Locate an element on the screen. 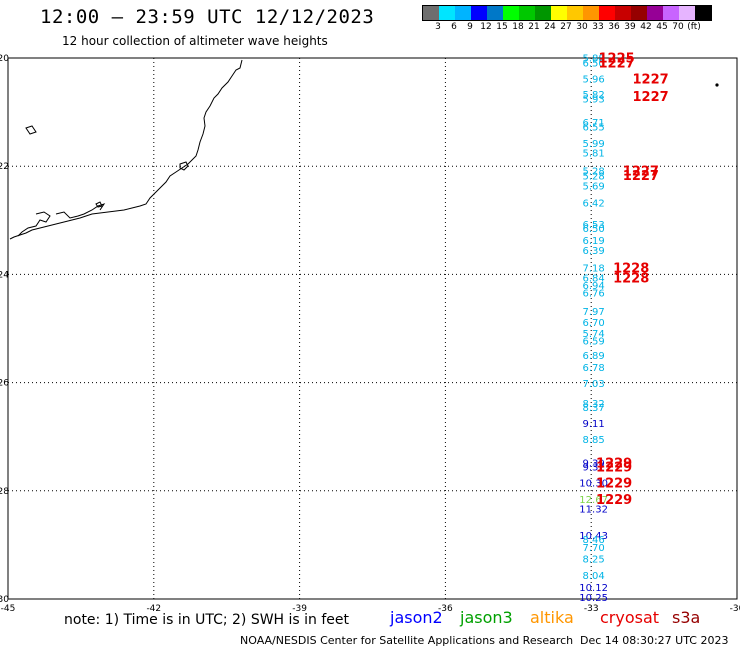 This screenshot has height=650, width=740. satellite-legend-jason3: jason3 is located at coordinates (486, 617).